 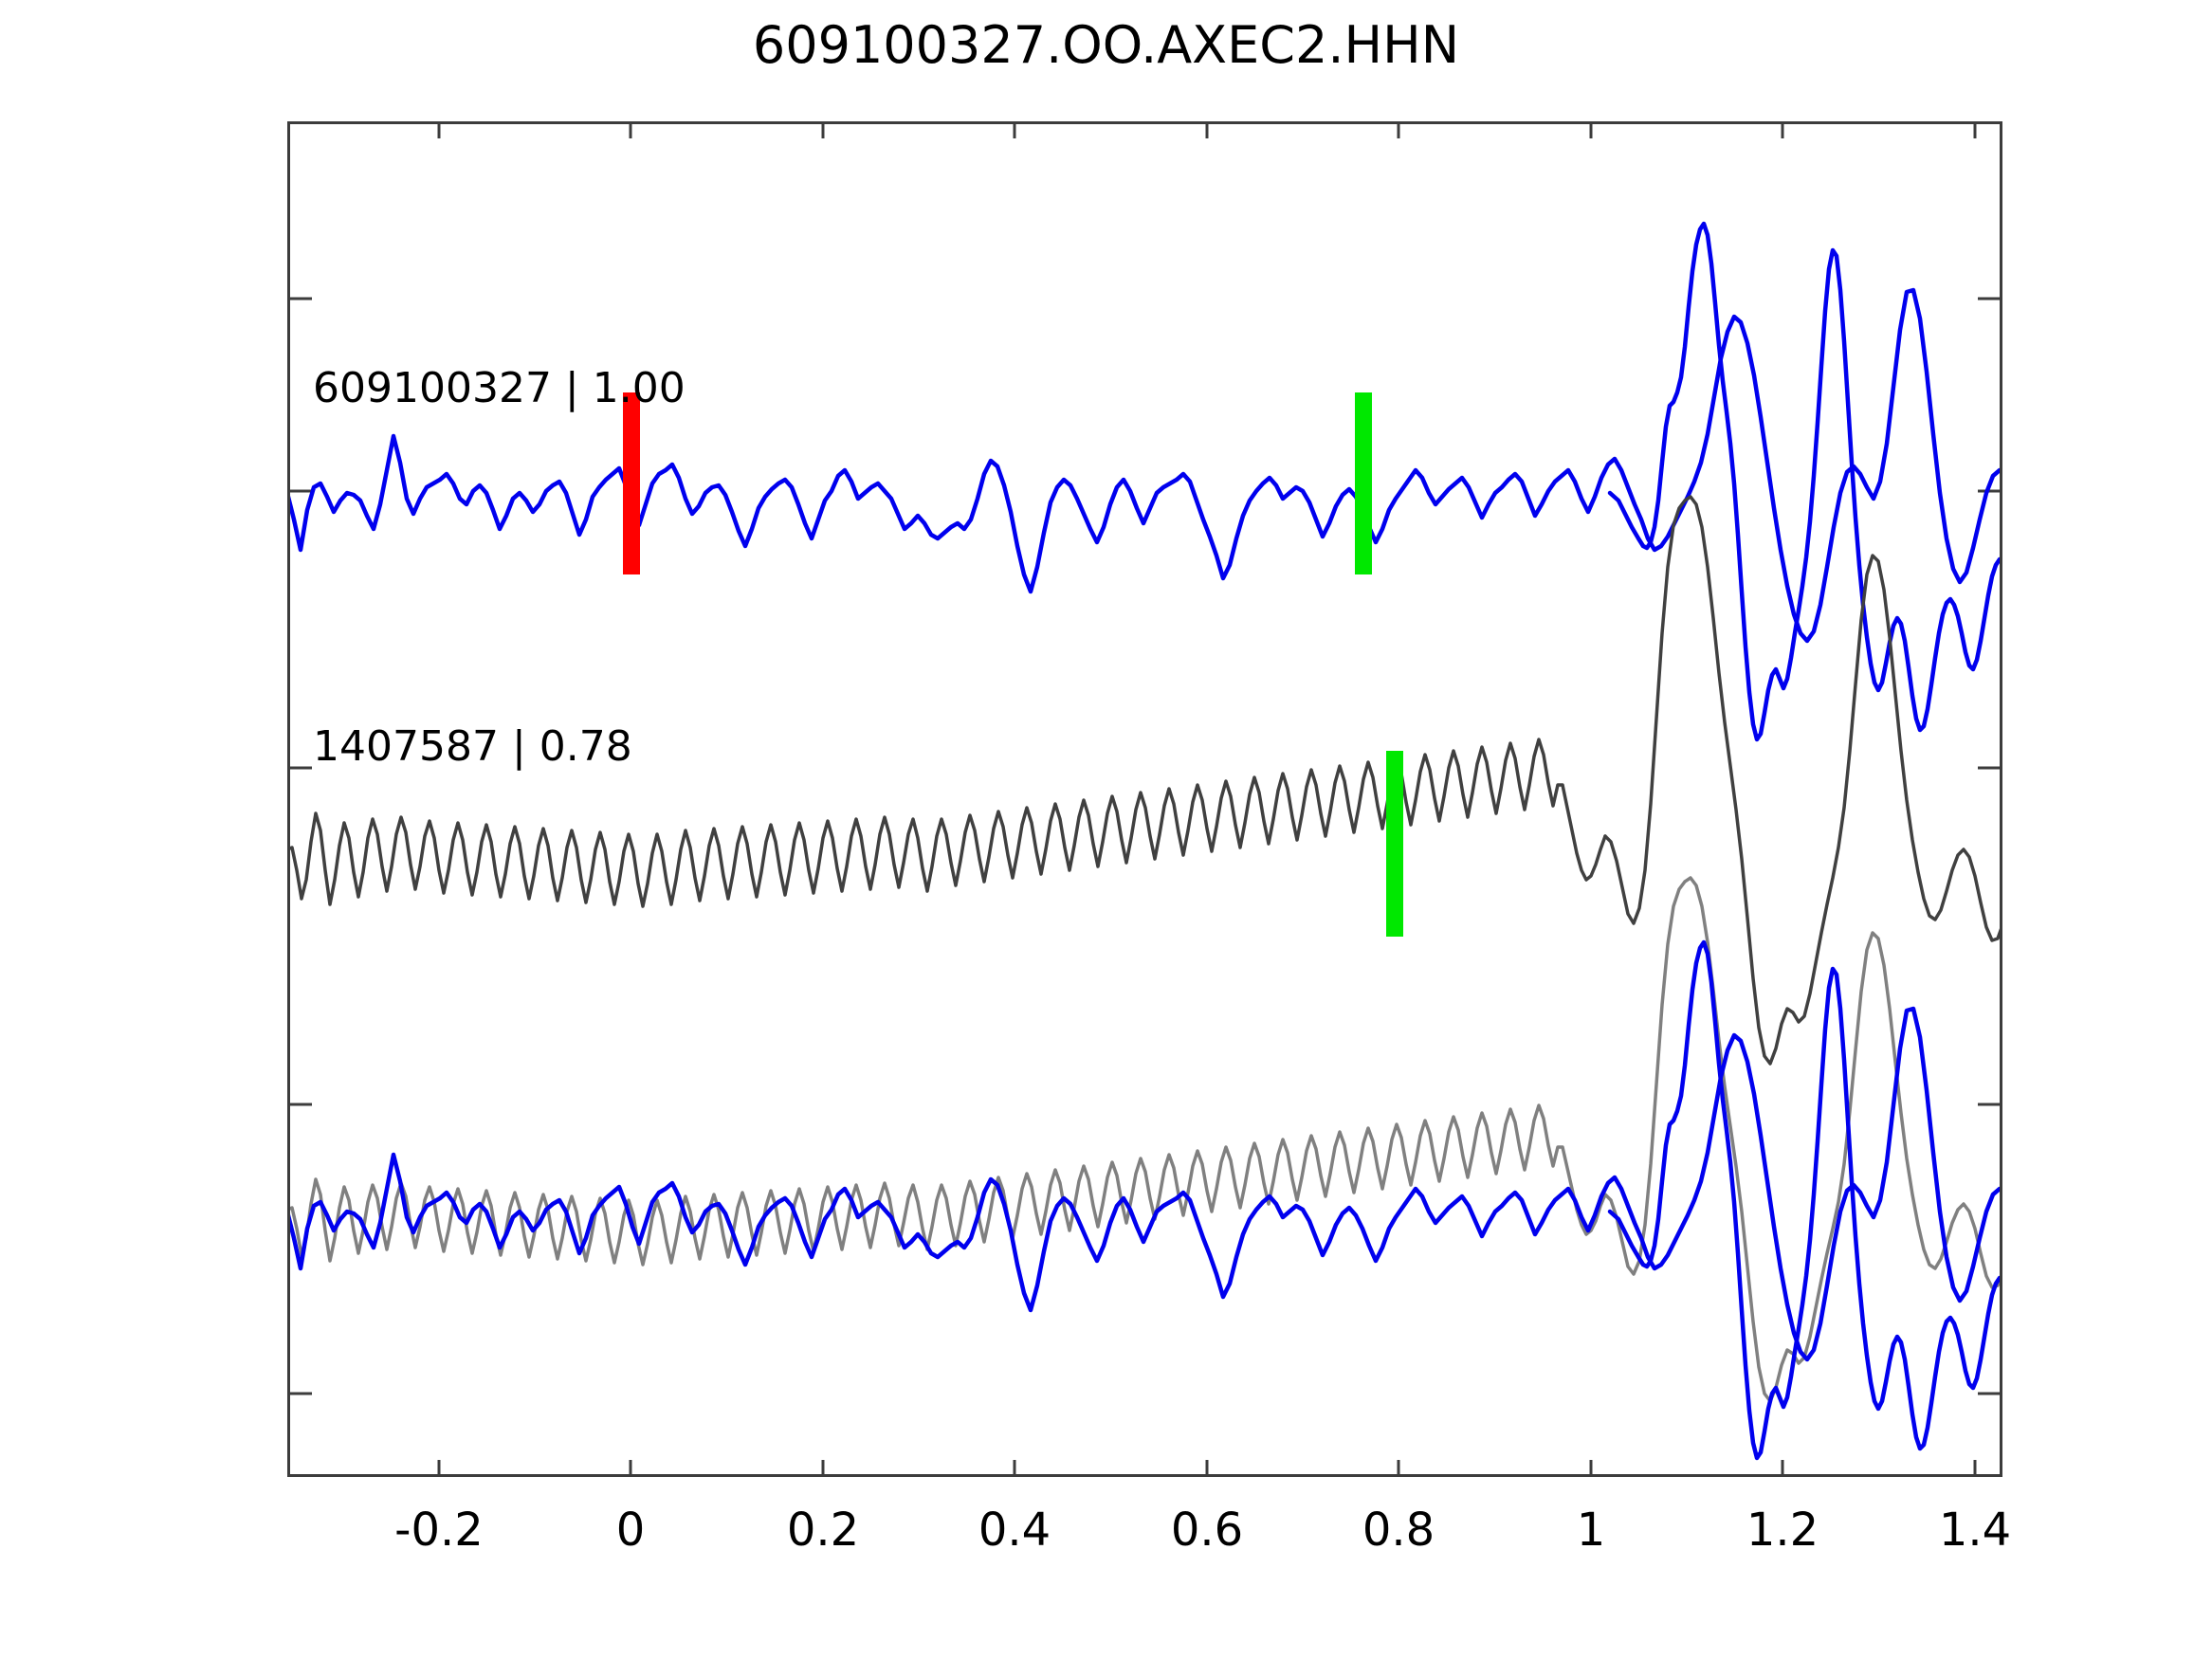 What do you see at coordinates (1014, 1530) in the screenshot?
I see `x-tick-label-3: 0.4` at bounding box center [1014, 1530].